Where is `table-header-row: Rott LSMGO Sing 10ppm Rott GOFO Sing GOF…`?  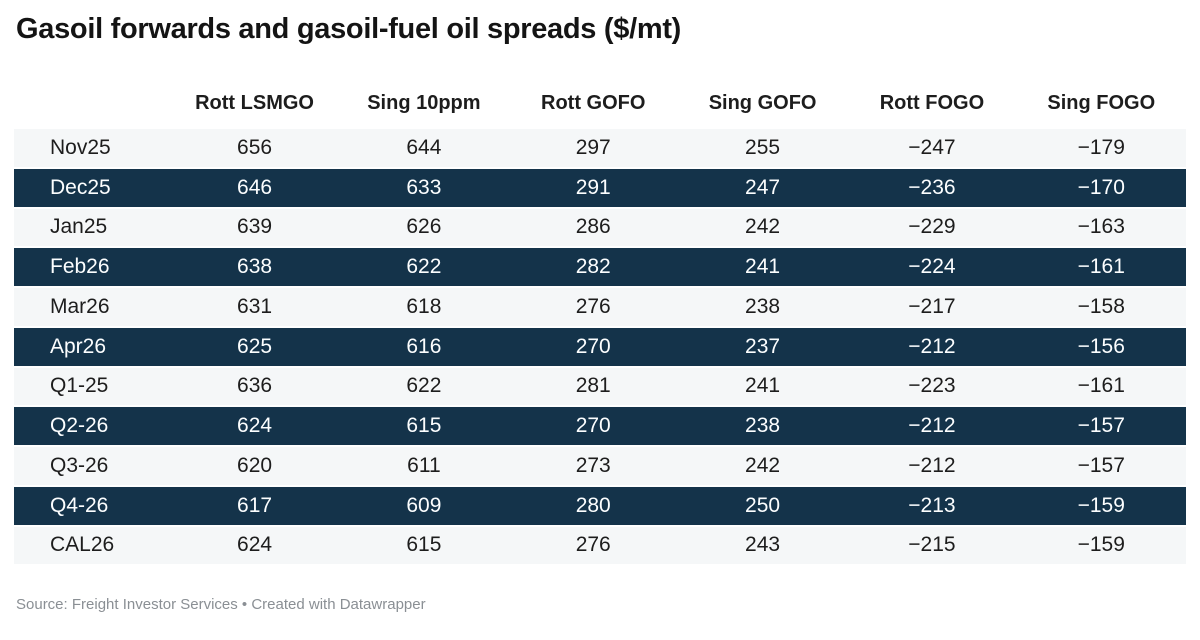 table-header-row: Rott LSMGO Sing 10ppm Rott GOFO Sing GOF… is located at coordinates (600, 105).